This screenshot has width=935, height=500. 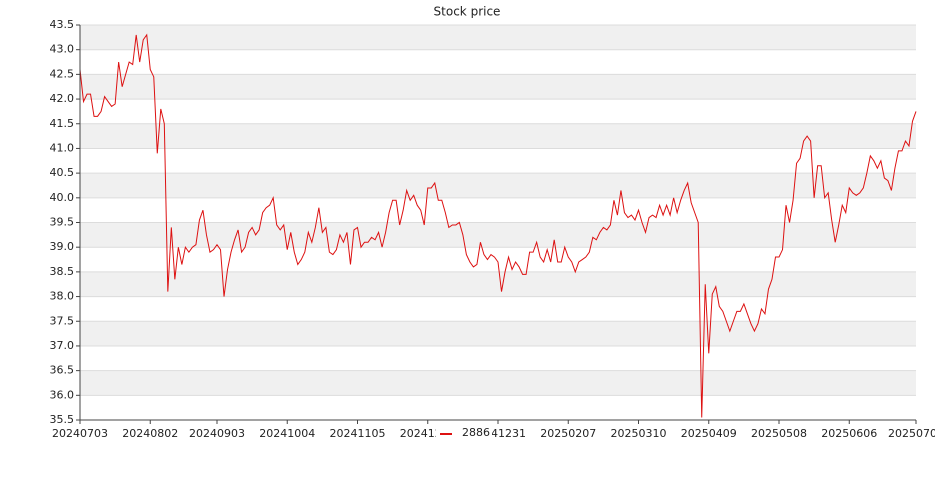 I want to click on legend-background, so click(x=464, y=433).